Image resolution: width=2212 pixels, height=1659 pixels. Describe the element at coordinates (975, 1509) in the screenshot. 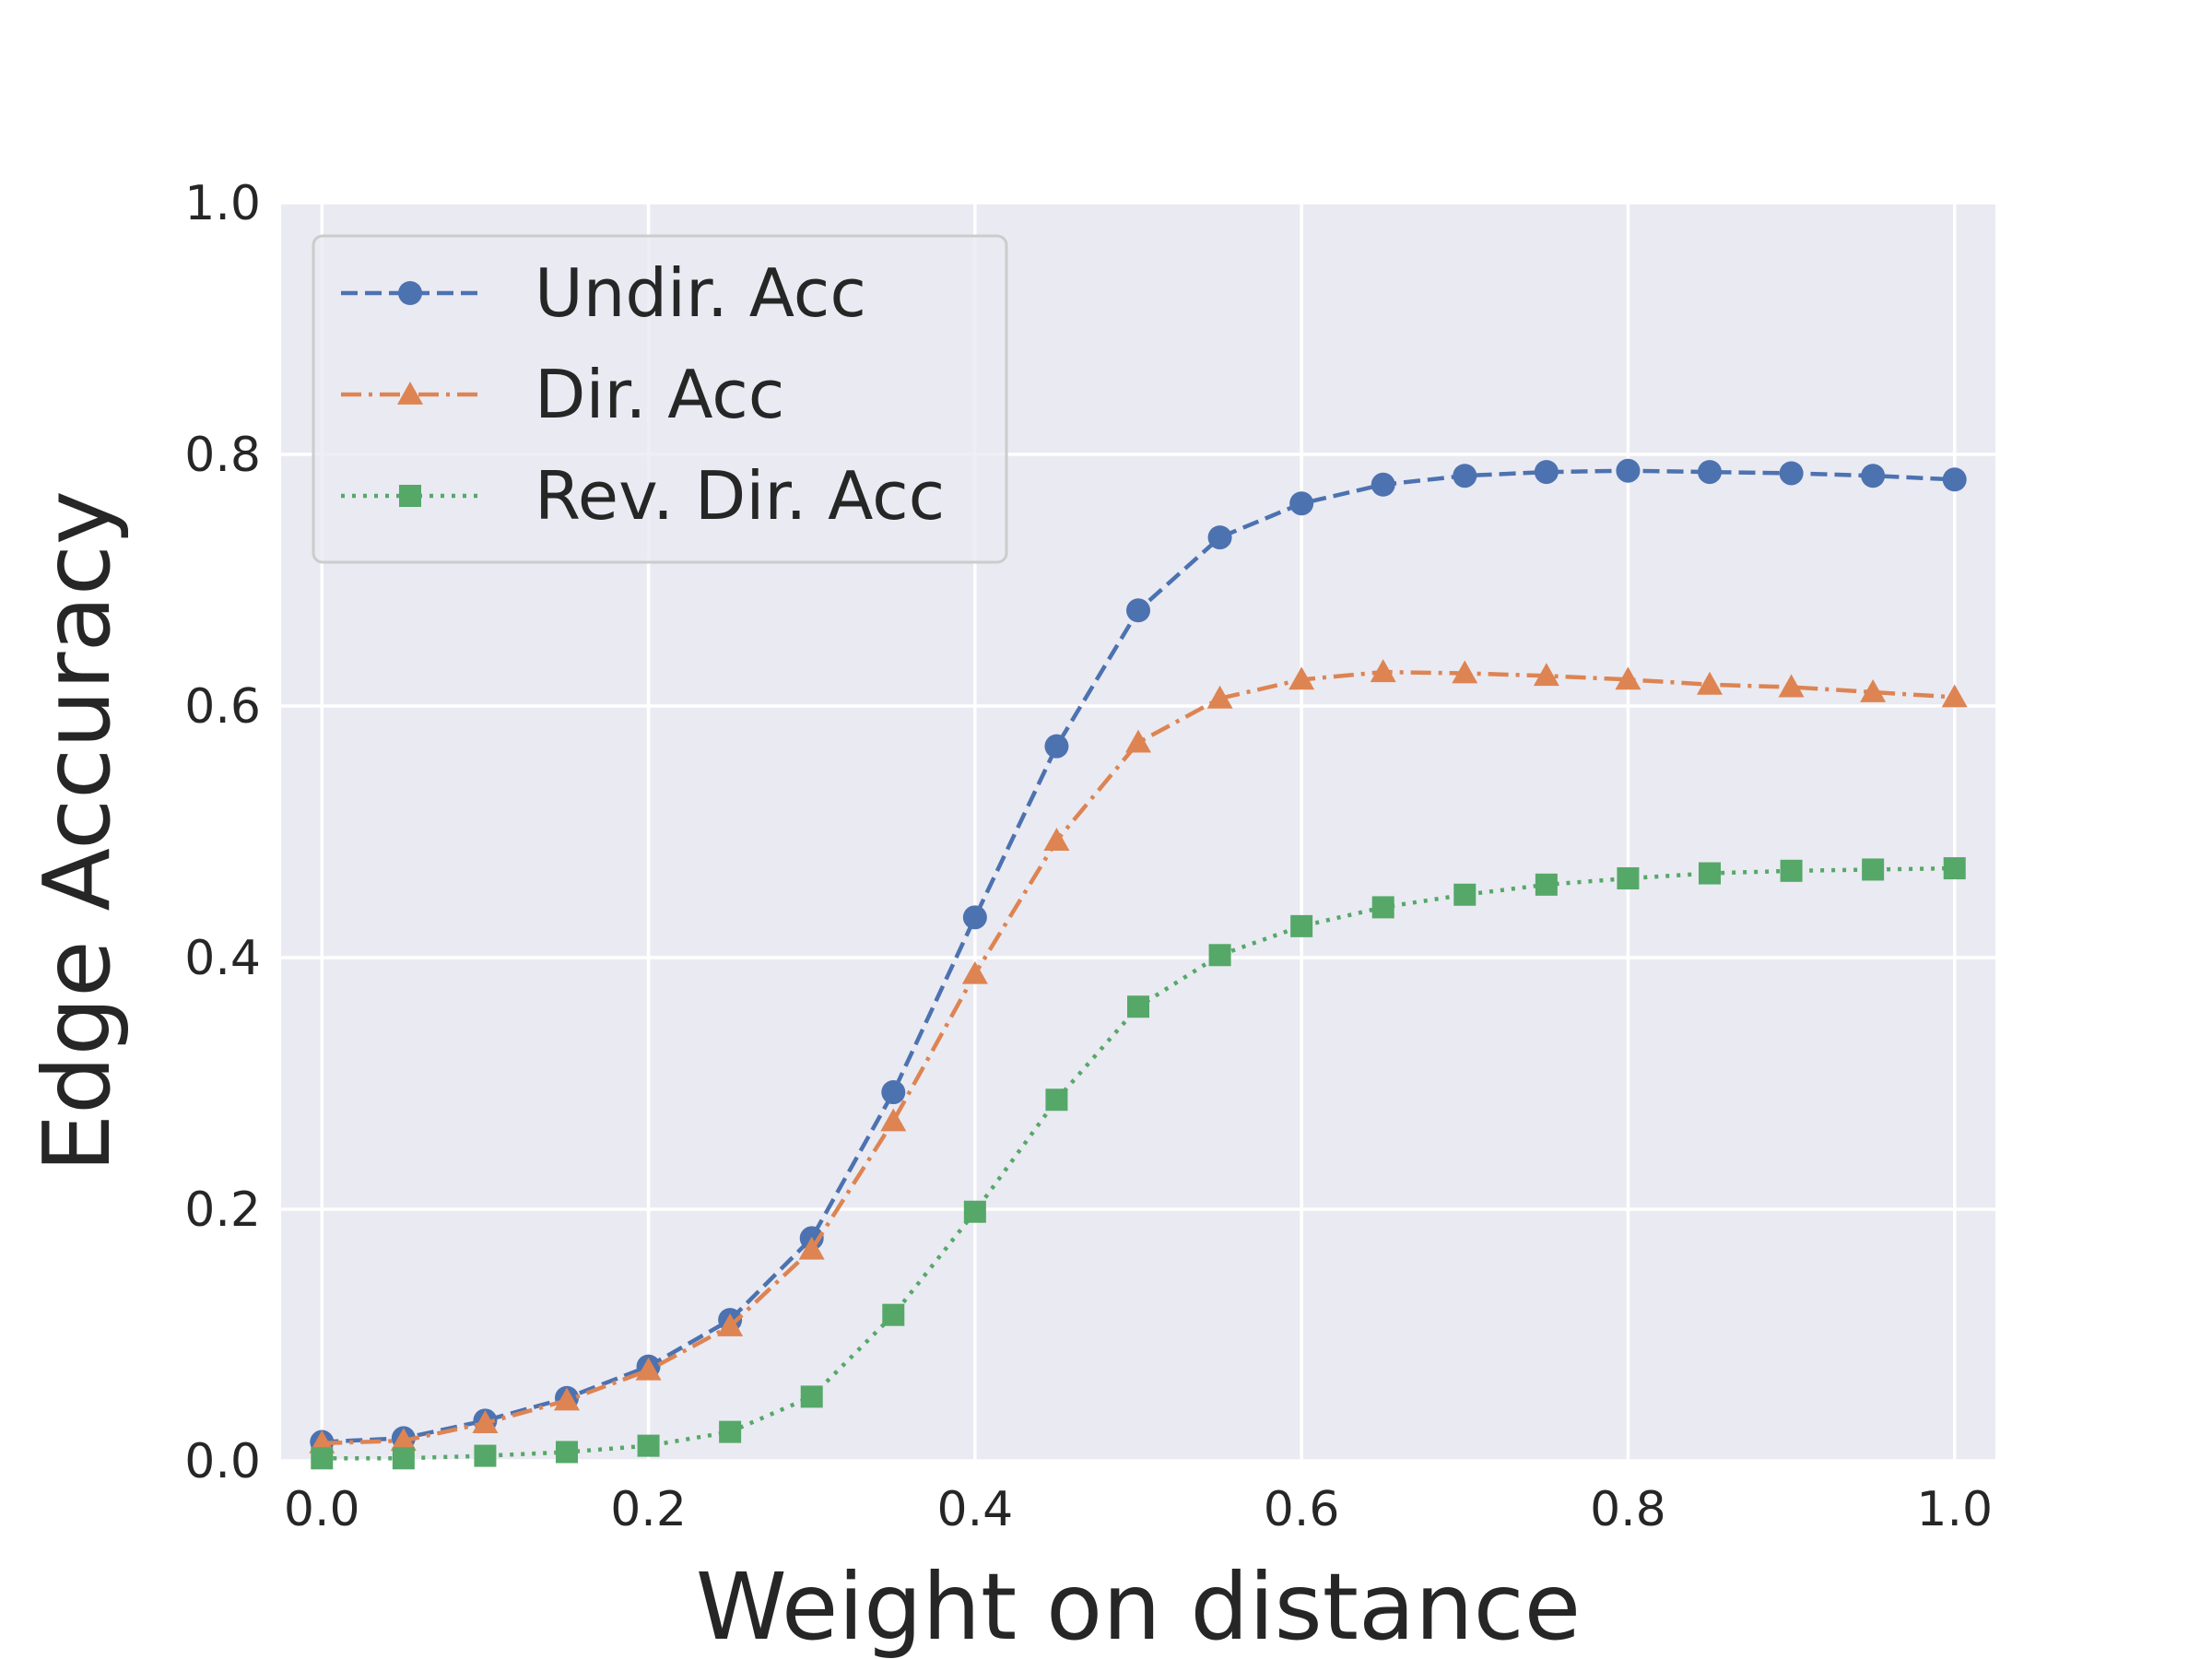

I see `x-tick-label: 0.4` at that location.